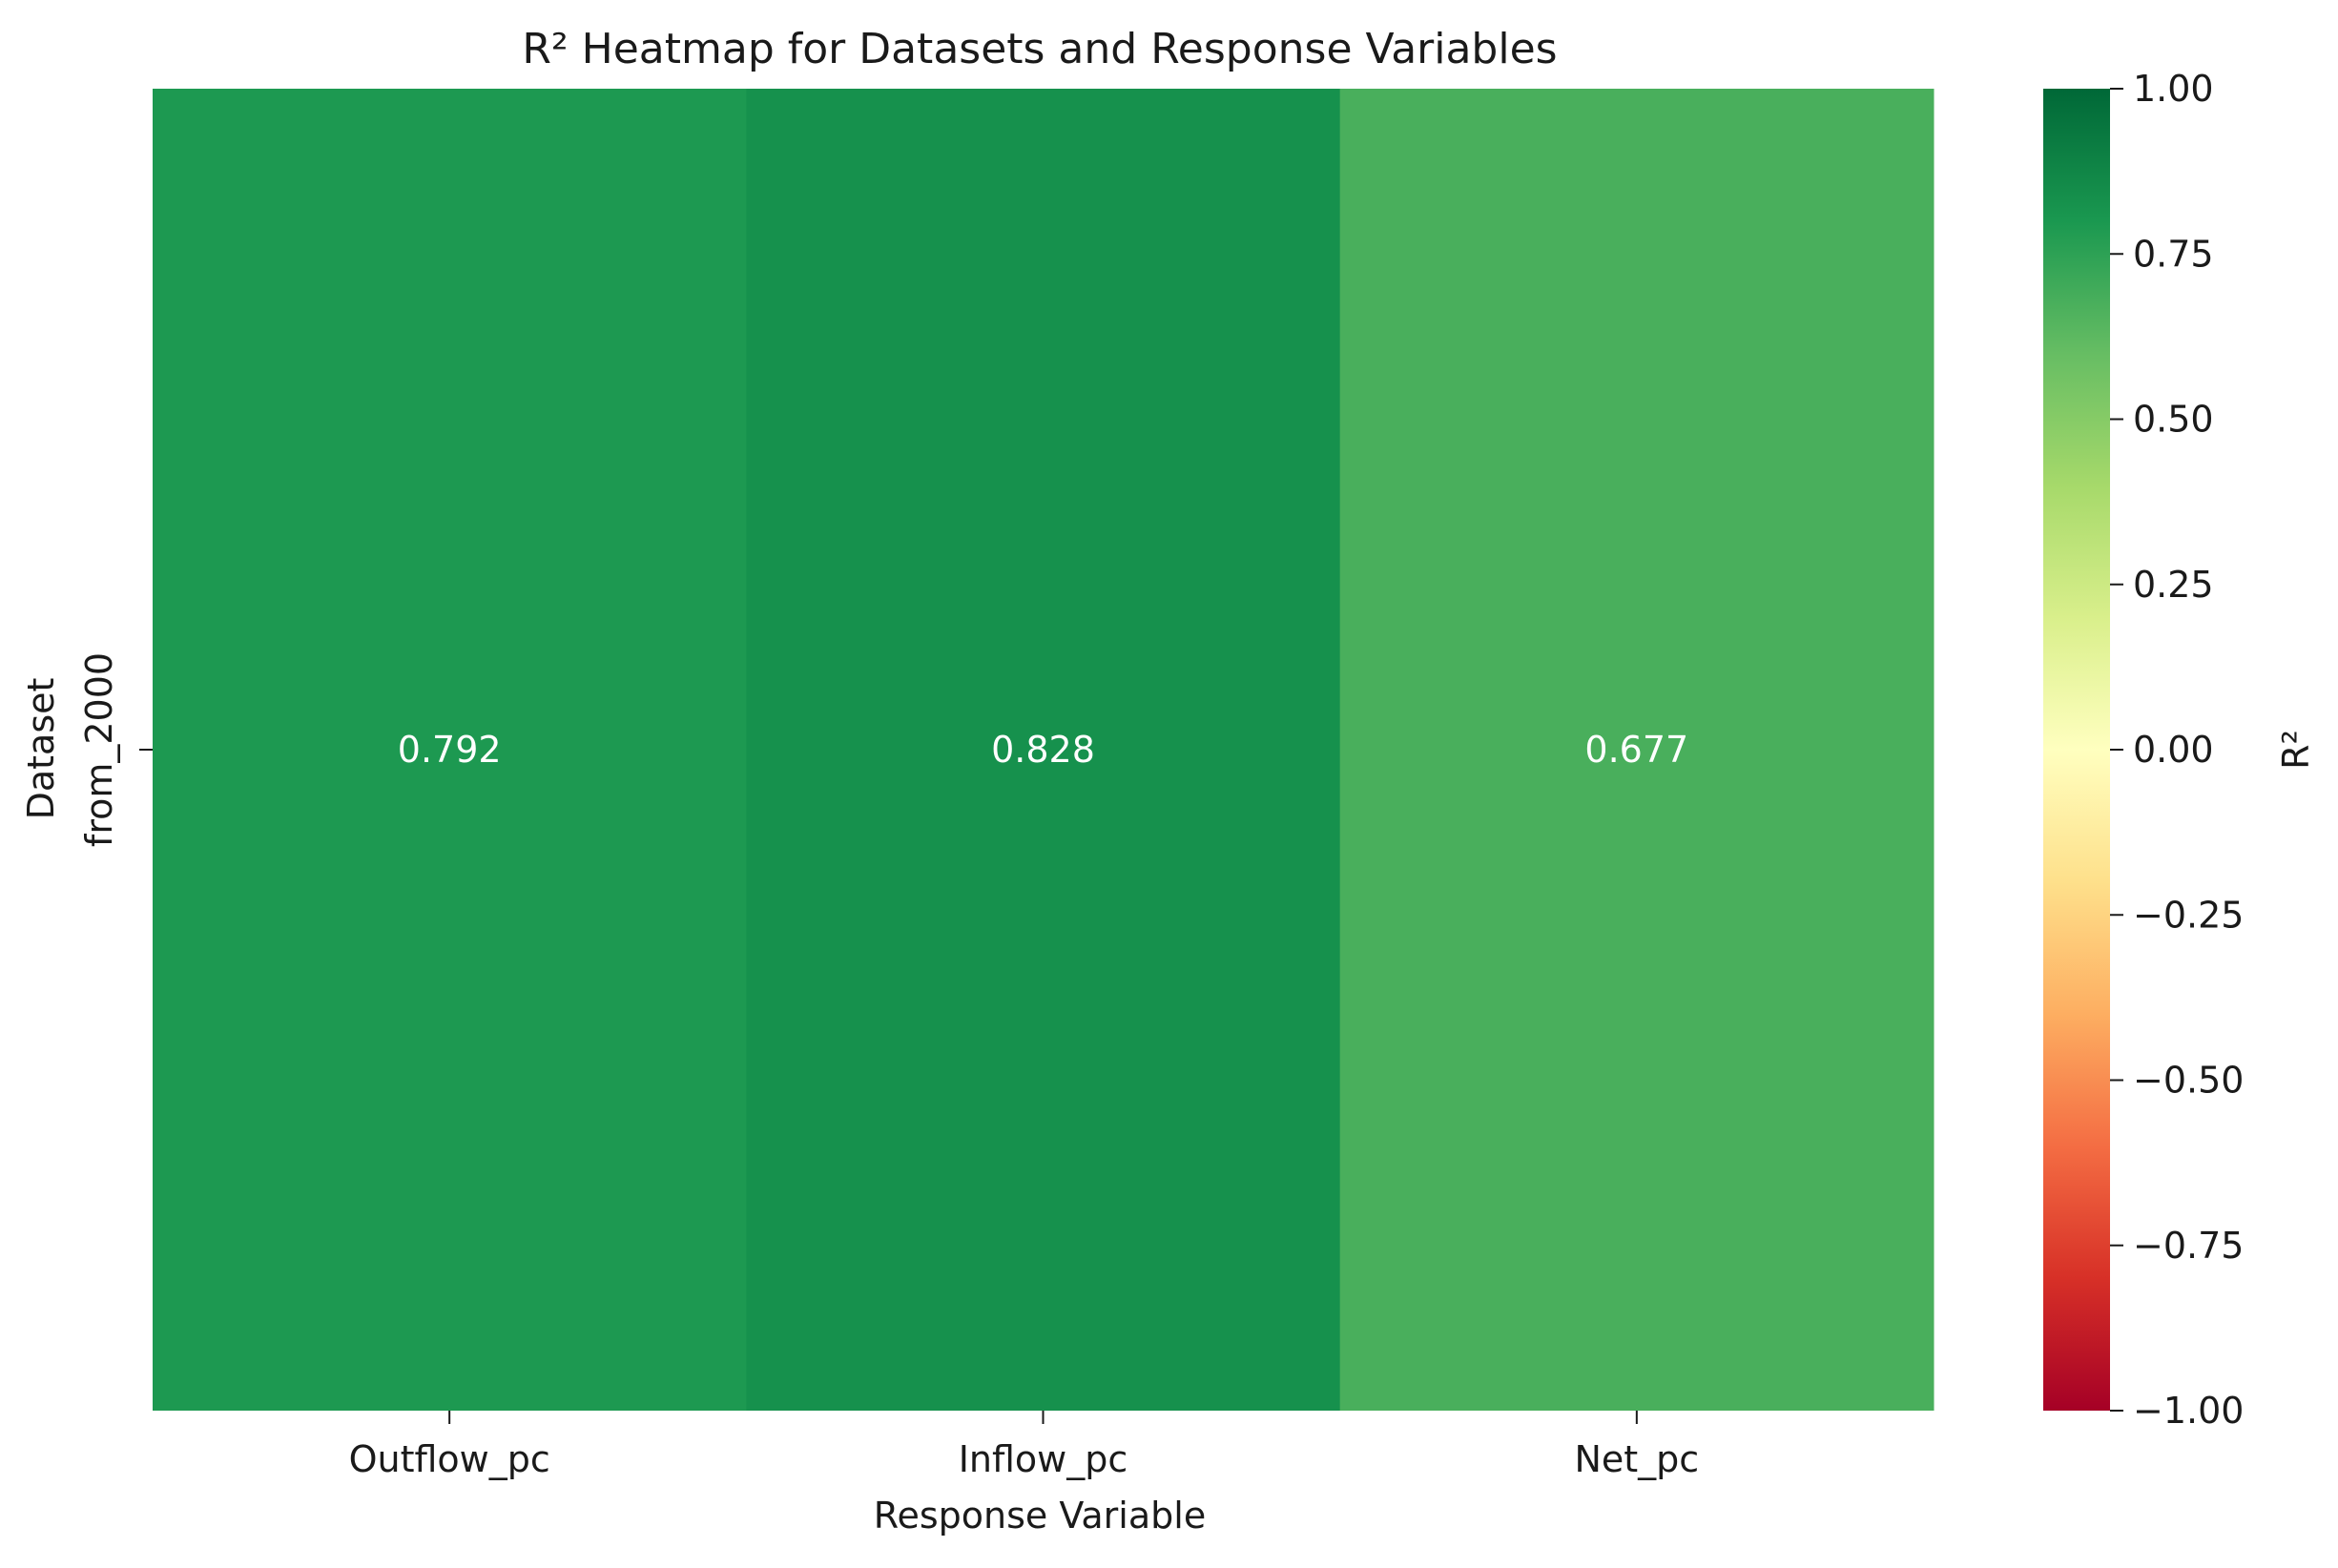 The height and width of the screenshot is (1568, 2338). What do you see at coordinates (2296, 750) in the screenshot?
I see `colorbar-label: R²` at bounding box center [2296, 750].